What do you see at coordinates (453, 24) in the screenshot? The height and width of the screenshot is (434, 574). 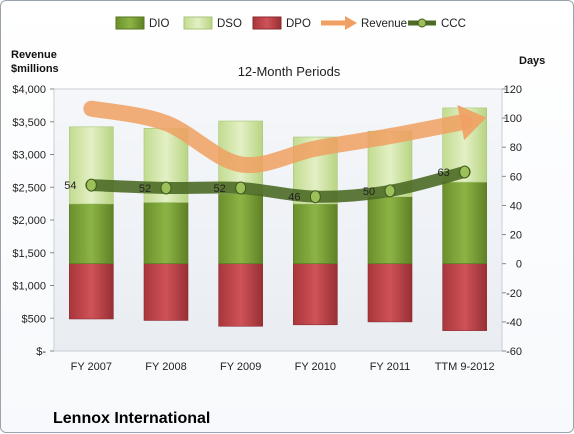 I see `legend-label: CCC` at bounding box center [453, 24].